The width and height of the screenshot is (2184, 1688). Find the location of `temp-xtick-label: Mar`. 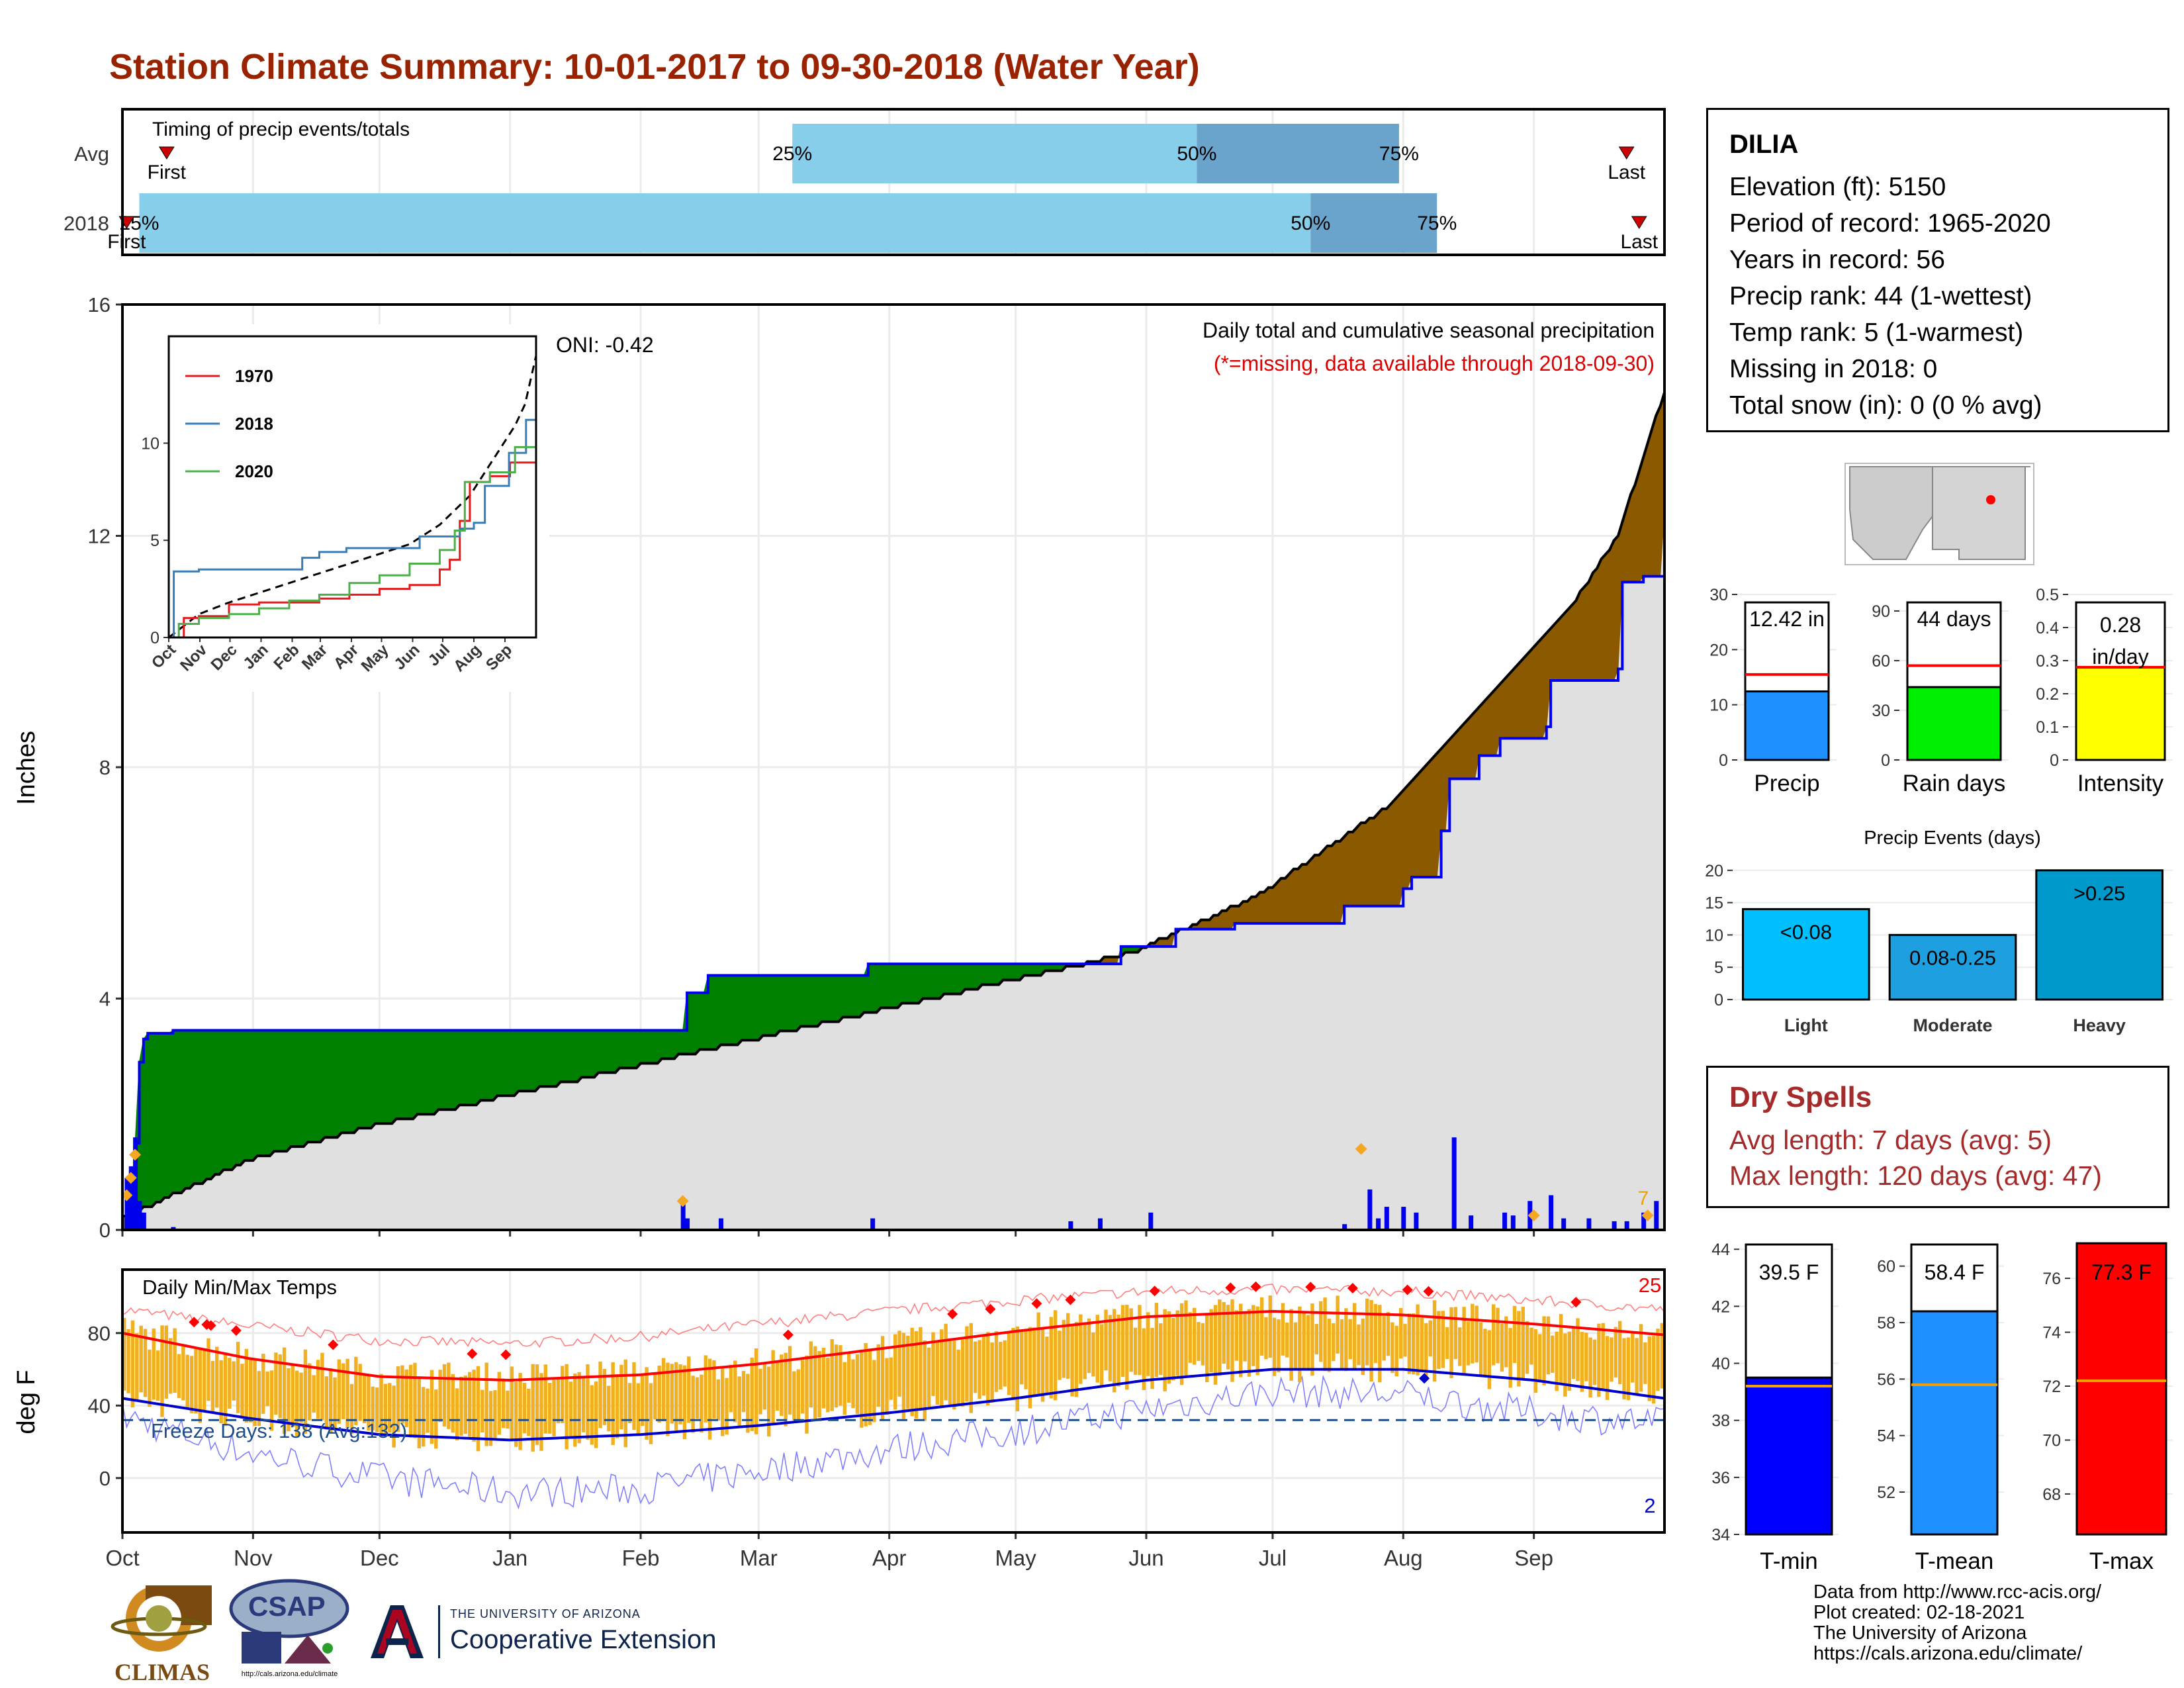

temp-xtick-label: Mar is located at coordinates (759, 1558).